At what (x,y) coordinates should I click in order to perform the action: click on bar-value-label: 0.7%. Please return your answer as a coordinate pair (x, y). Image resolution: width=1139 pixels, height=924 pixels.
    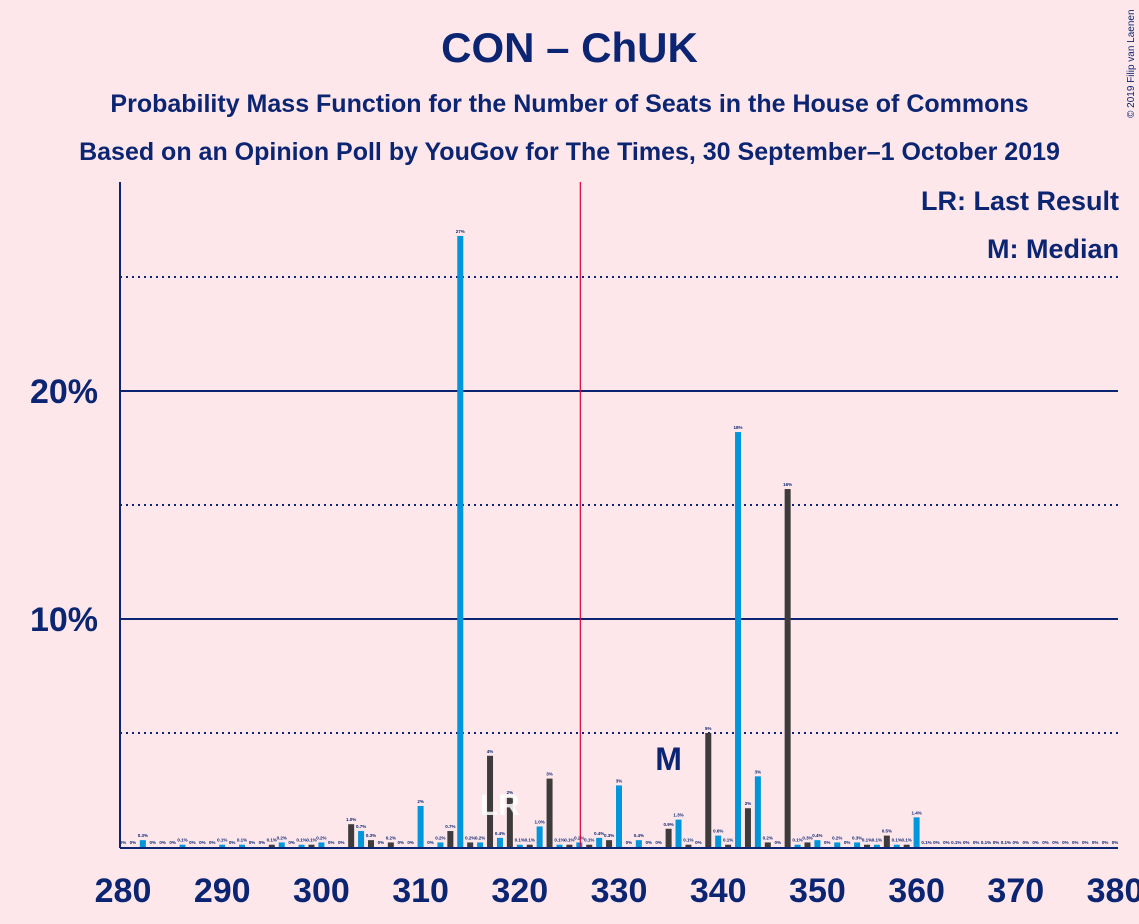
    Looking at the image, I should click on (450, 826).